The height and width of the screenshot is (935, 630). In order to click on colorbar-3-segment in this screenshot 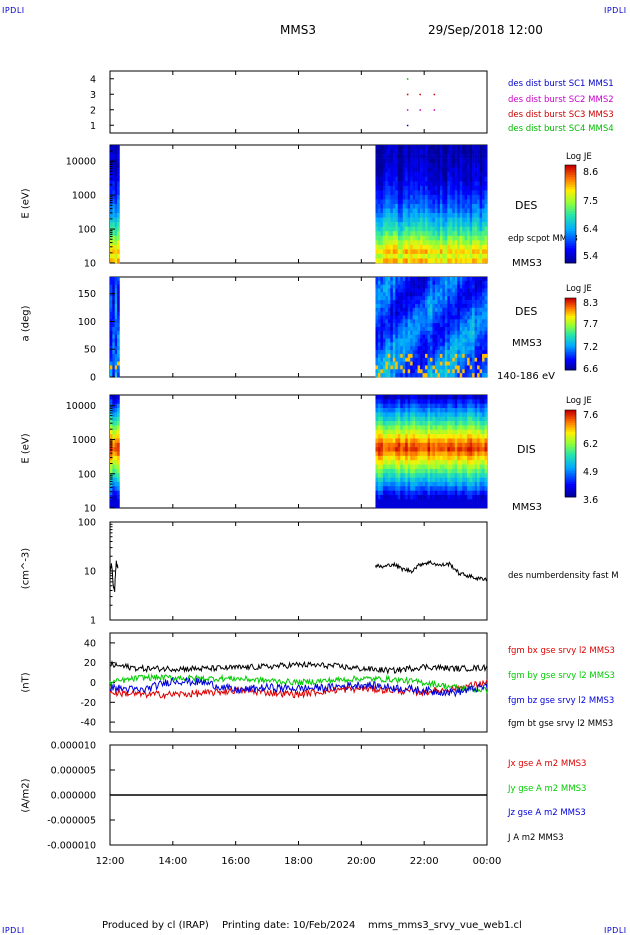, I will do `click(570, 415)`.